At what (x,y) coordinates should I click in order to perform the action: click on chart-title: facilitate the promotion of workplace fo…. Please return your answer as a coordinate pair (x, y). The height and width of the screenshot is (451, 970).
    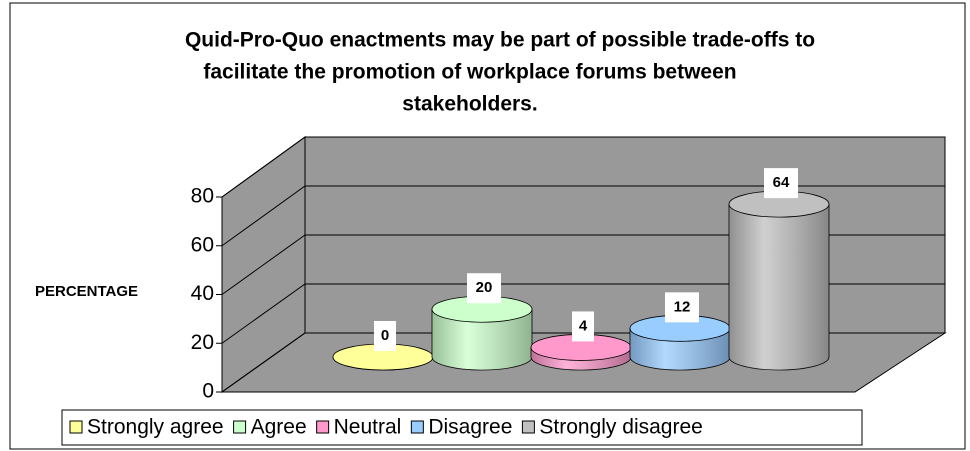
    Looking at the image, I should click on (469, 72).